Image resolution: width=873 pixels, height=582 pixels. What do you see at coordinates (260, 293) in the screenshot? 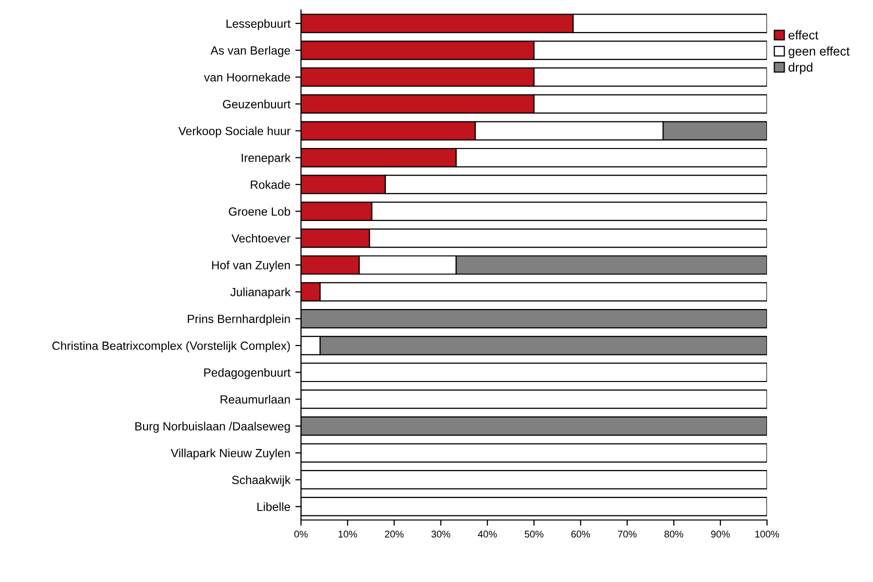
I see `y-tick-label: Julianapark` at bounding box center [260, 293].